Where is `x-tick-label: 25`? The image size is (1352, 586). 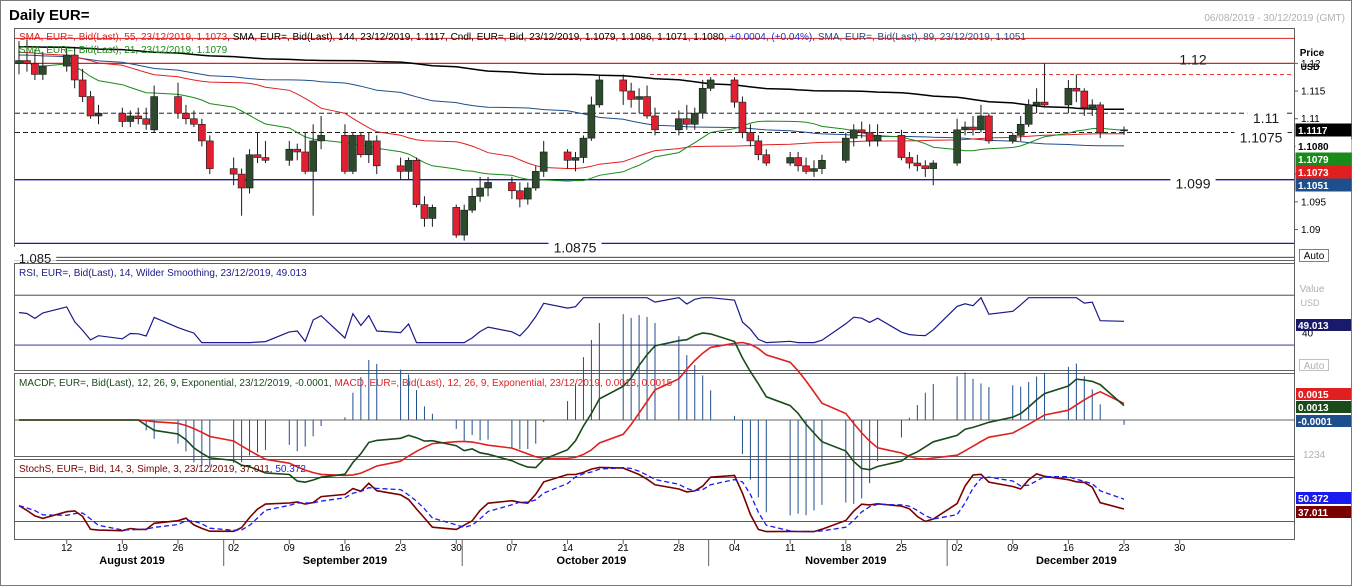 x-tick-label: 25 is located at coordinates (902, 548).